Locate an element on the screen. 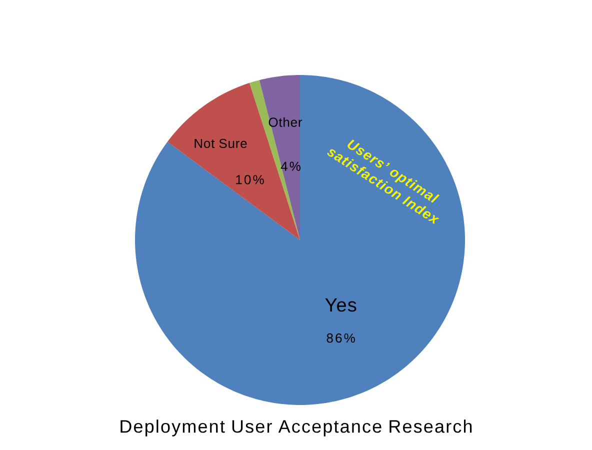  data-label: 10% is located at coordinates (250, 179).